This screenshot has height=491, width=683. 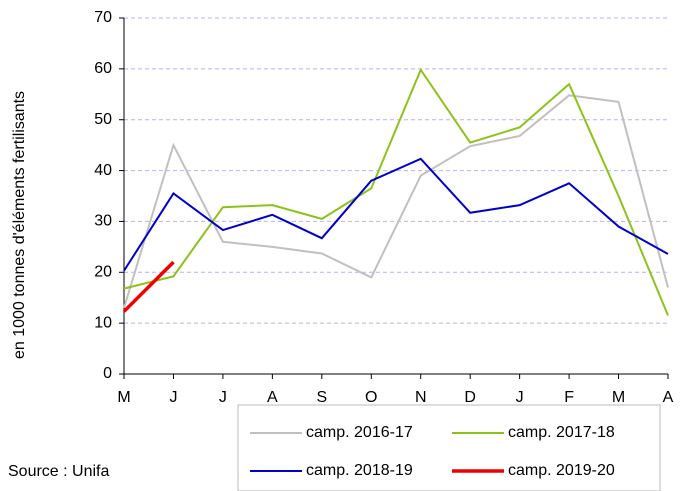 What do you see at coordinates (103, 119) in the screenshot?
I see `y-tick-label: 50` at bounding box center [103, 119].